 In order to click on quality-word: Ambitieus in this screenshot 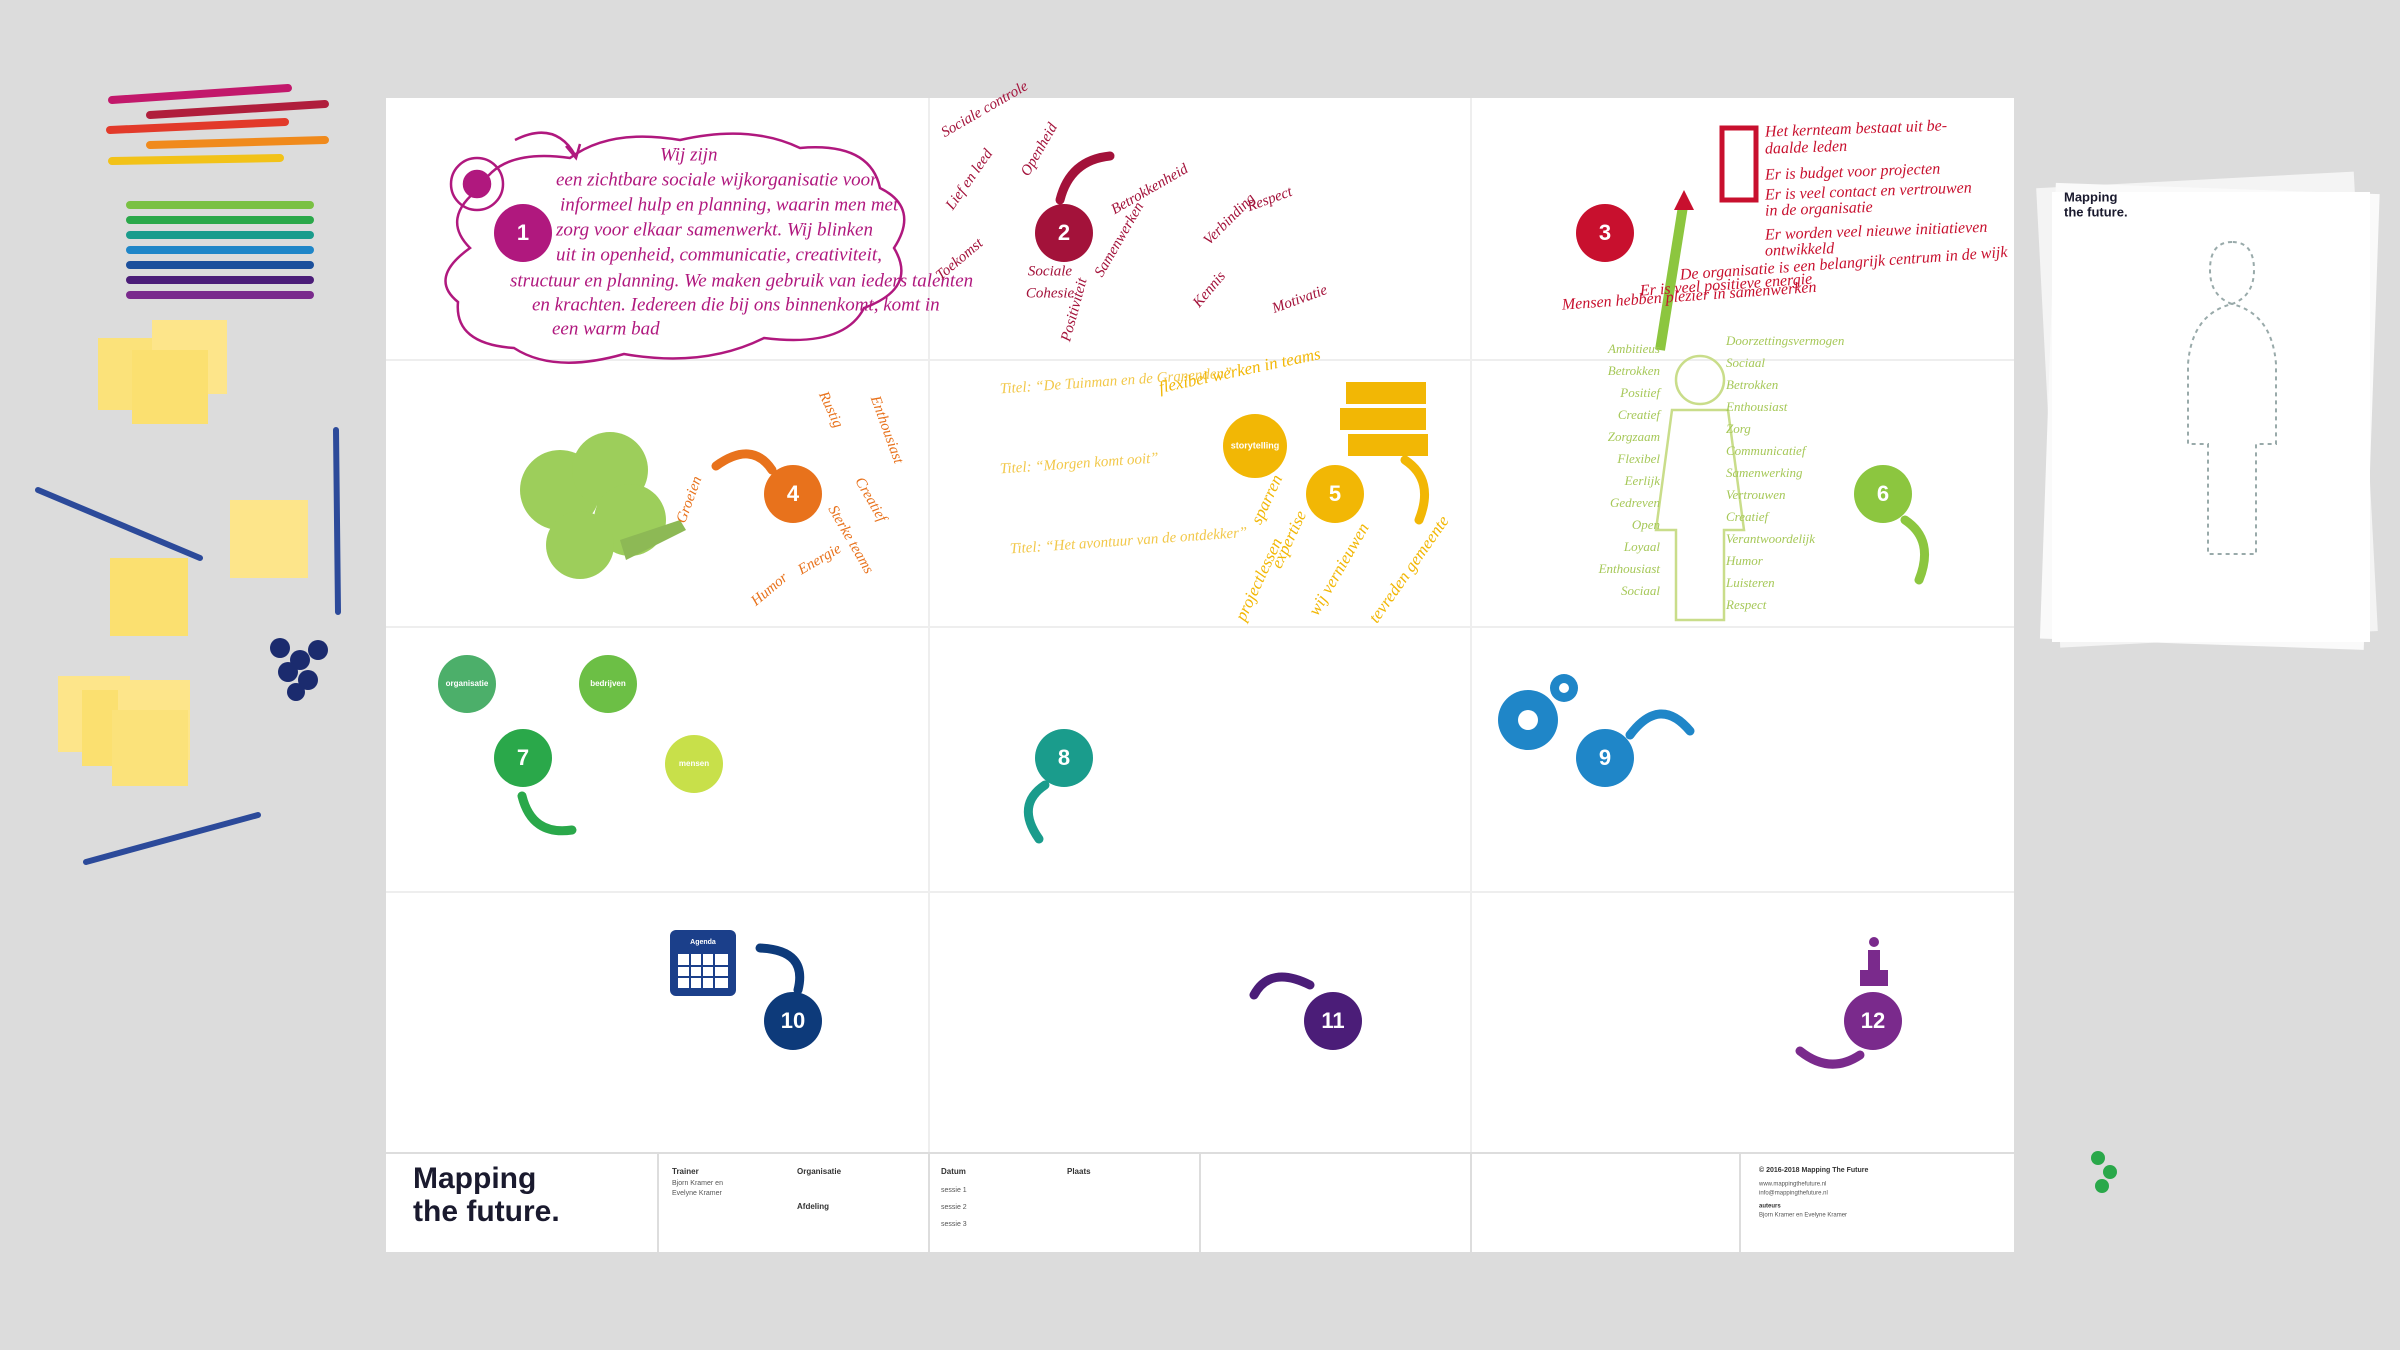, I will do `click(1633, 348)`.